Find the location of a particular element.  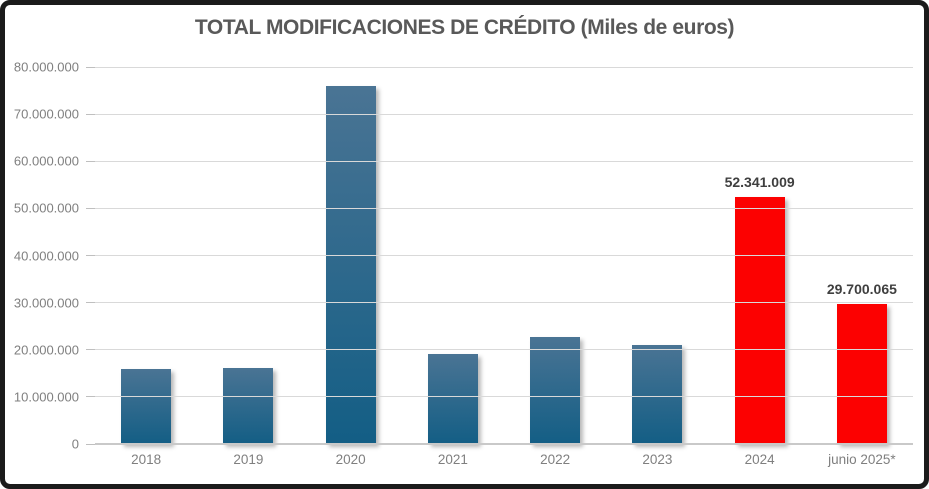

bar-2019 is located at coordinates (248, 405).